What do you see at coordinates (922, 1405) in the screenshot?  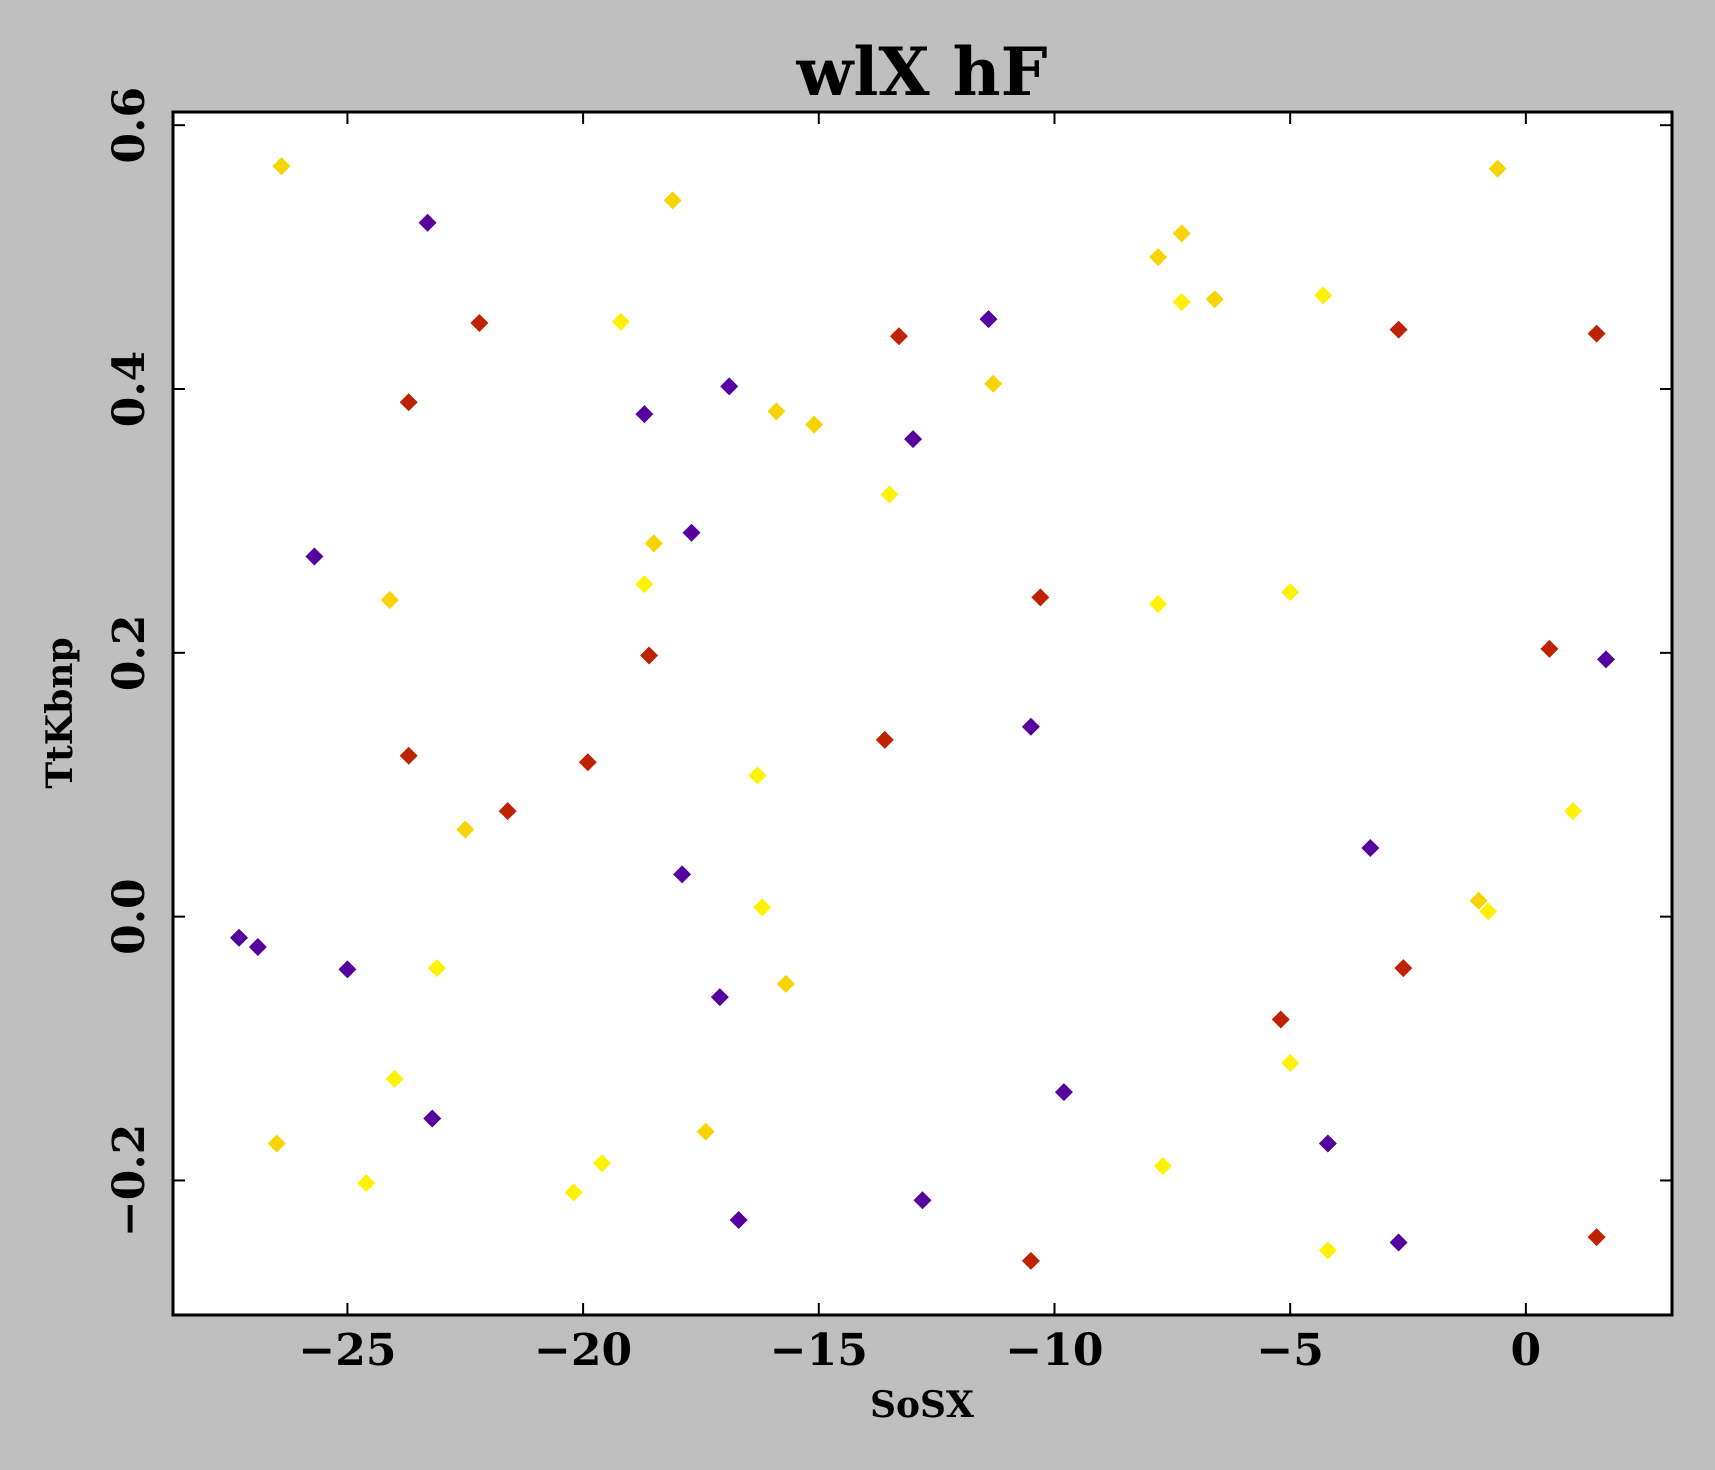 I see `x-axis-label: SoSX` at bounding box center [922, 1405].